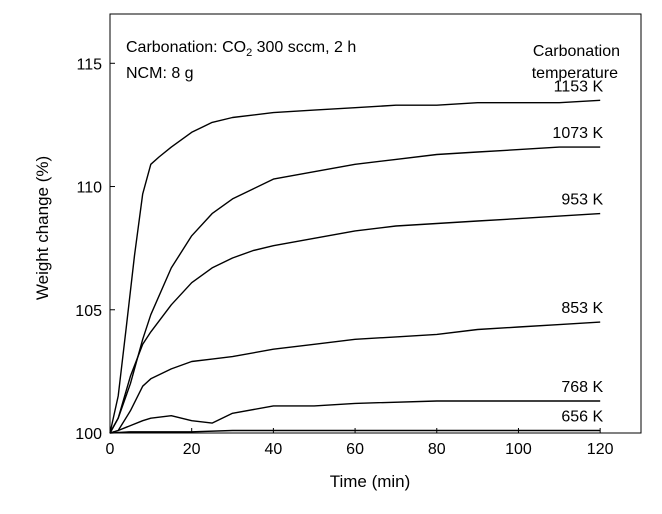 The width and height of the screenshot is (662, 514). What do you see at coordinates (89, 188) in the screenshot?
I see `y-tick-label: 110` at bounding box center [89, 188].